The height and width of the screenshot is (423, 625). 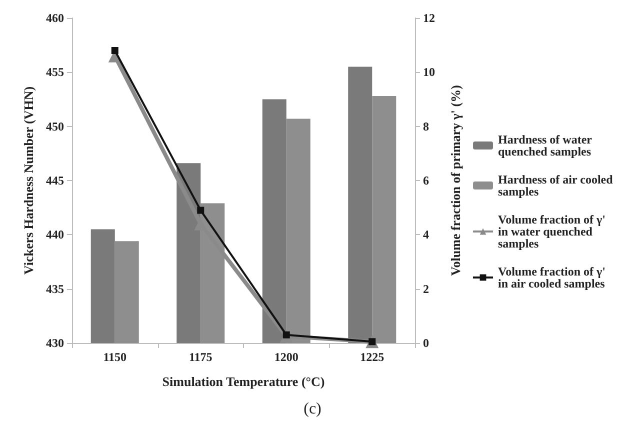 What do you see at coordinates (313, 409) in the screenshot?
I see `text: (c)` at bounding box center [313, 409].